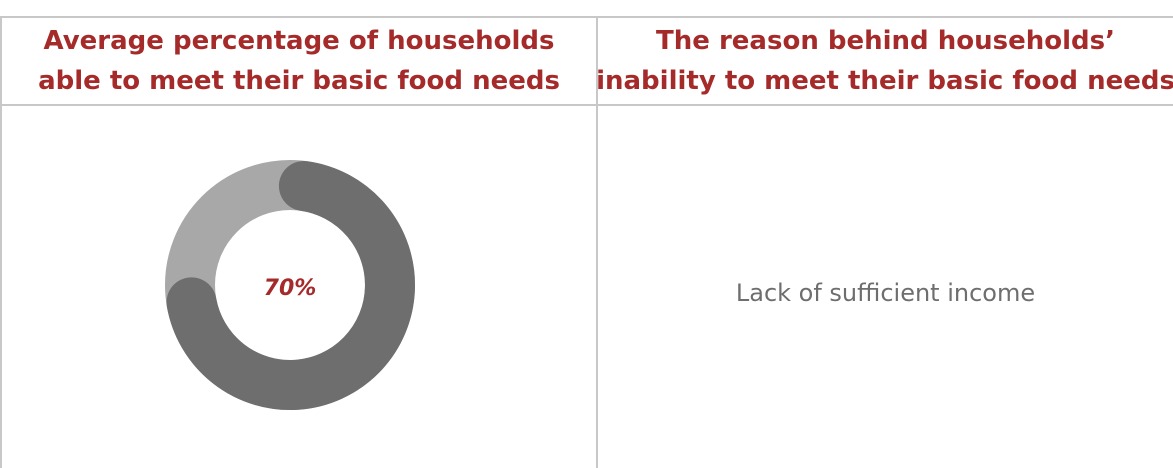 The image size is (1173, 468). What do you see at coordinates (299, 81) in the screenshot?
I see `column-header-percentage-line2: able to meet their basic food needs` at bounding box center [299, 81].